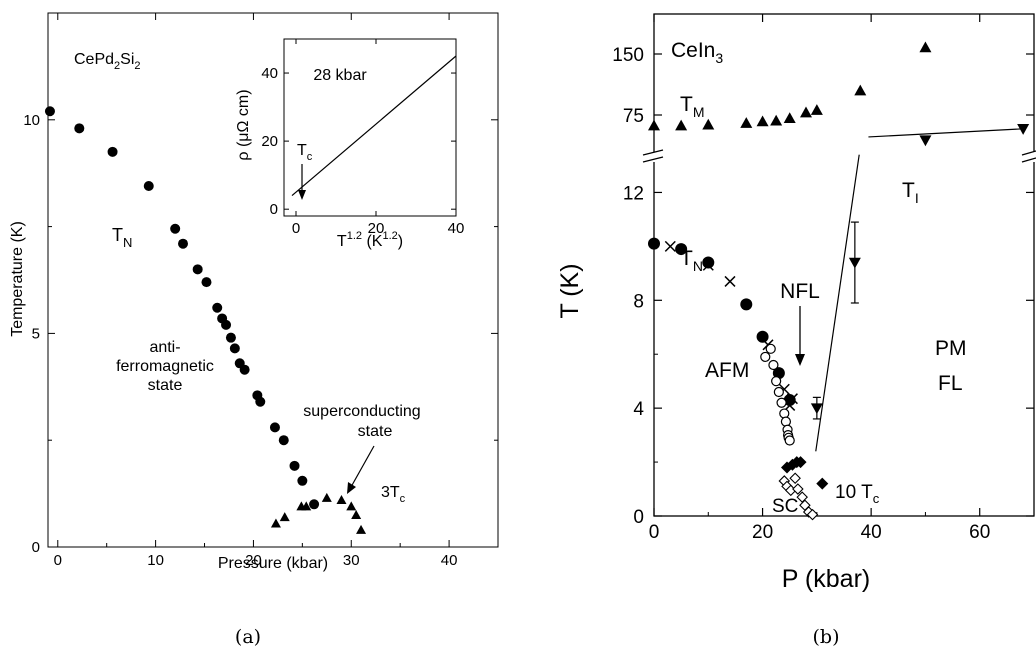 The height and width of the screenshot is (655, 1036). I want to click on panel-b-sc-label: SC, so click(785, 506).